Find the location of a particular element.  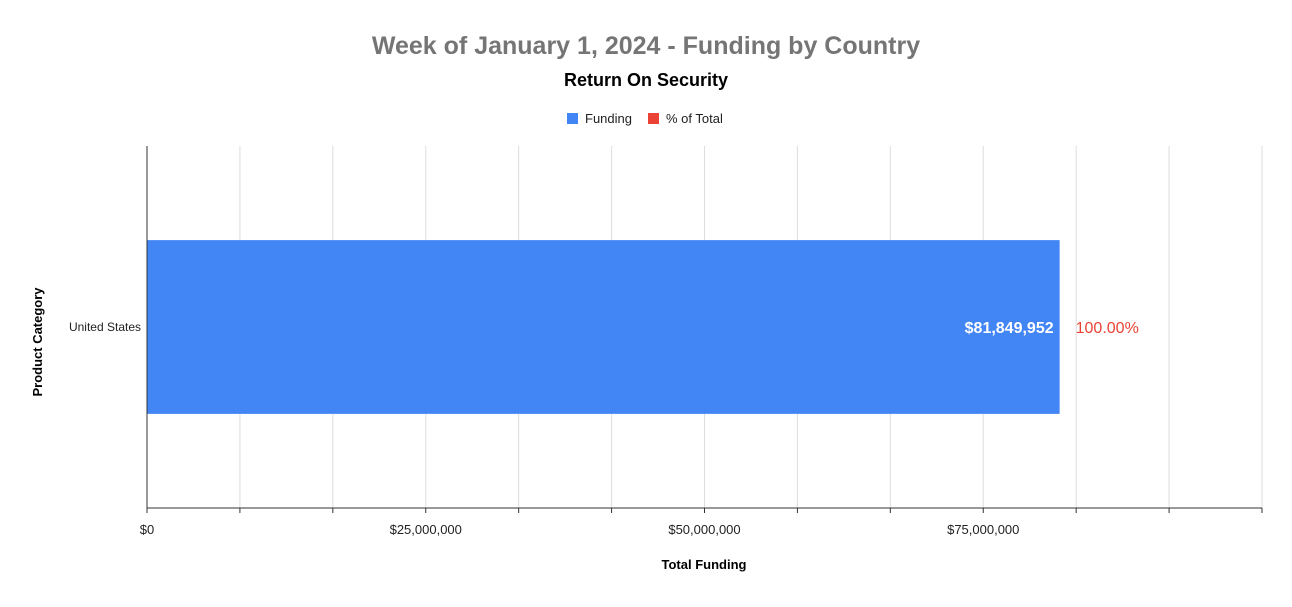

x-tick-label: $75,000,000 is located at coordinates (983, 529).